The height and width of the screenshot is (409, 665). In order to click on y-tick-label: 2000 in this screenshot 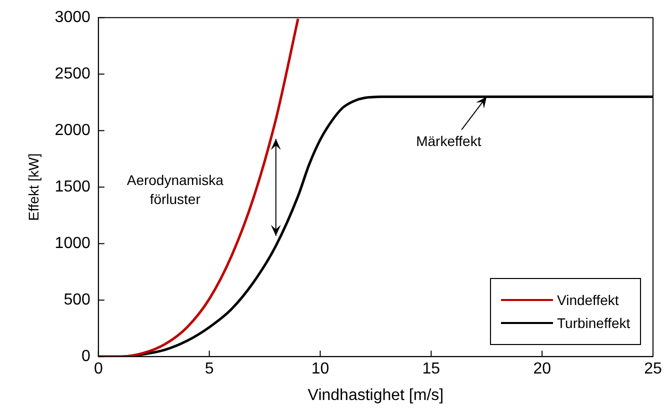, I will do `click(72, 131)`.